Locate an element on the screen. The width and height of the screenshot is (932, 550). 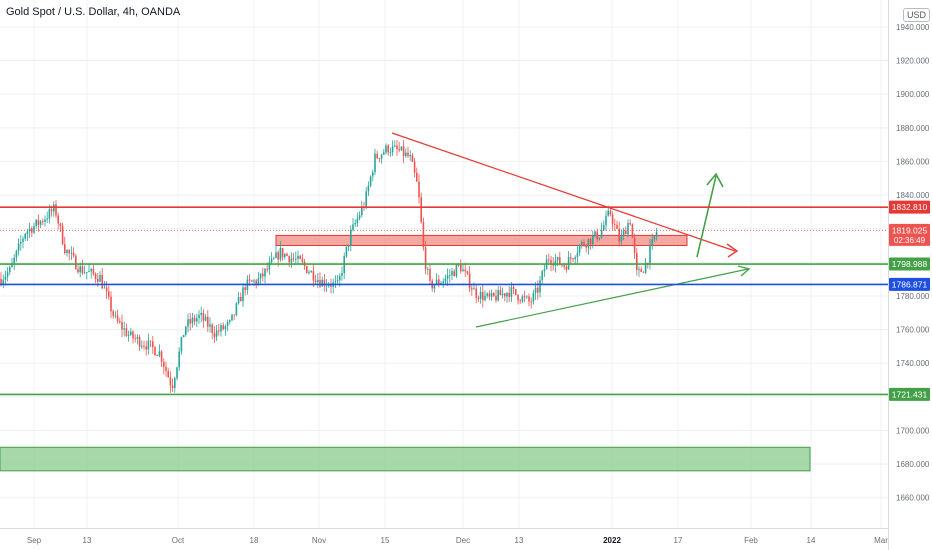
y-tick-label: 1680.000 is located at coordinates (913, 464).